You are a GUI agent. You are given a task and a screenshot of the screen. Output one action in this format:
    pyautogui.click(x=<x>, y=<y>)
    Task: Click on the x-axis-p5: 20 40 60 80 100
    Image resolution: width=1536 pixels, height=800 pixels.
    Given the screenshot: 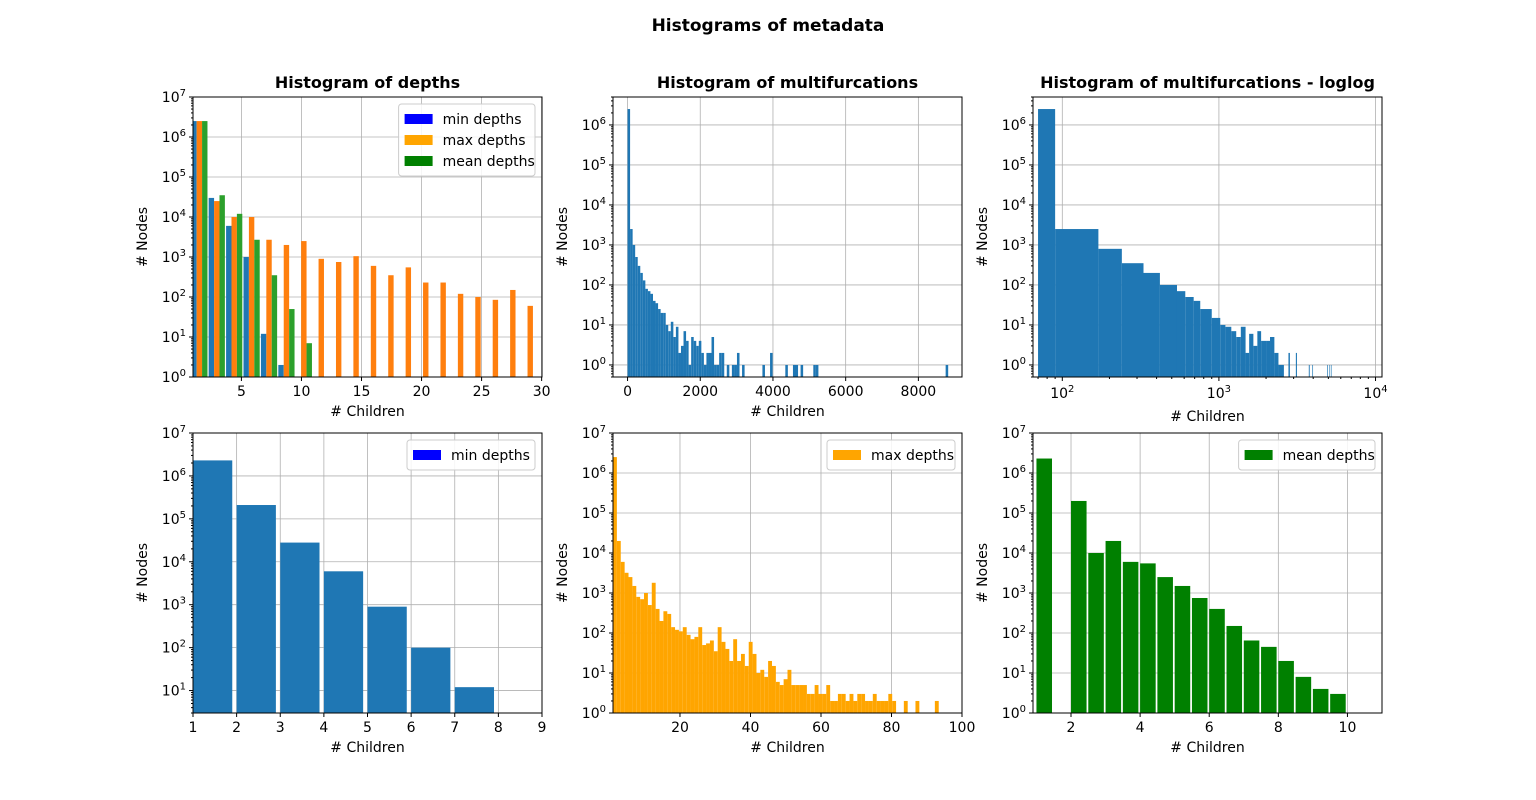 What is the action you would take?
    pyautogui.click(x=823, y=724)
    